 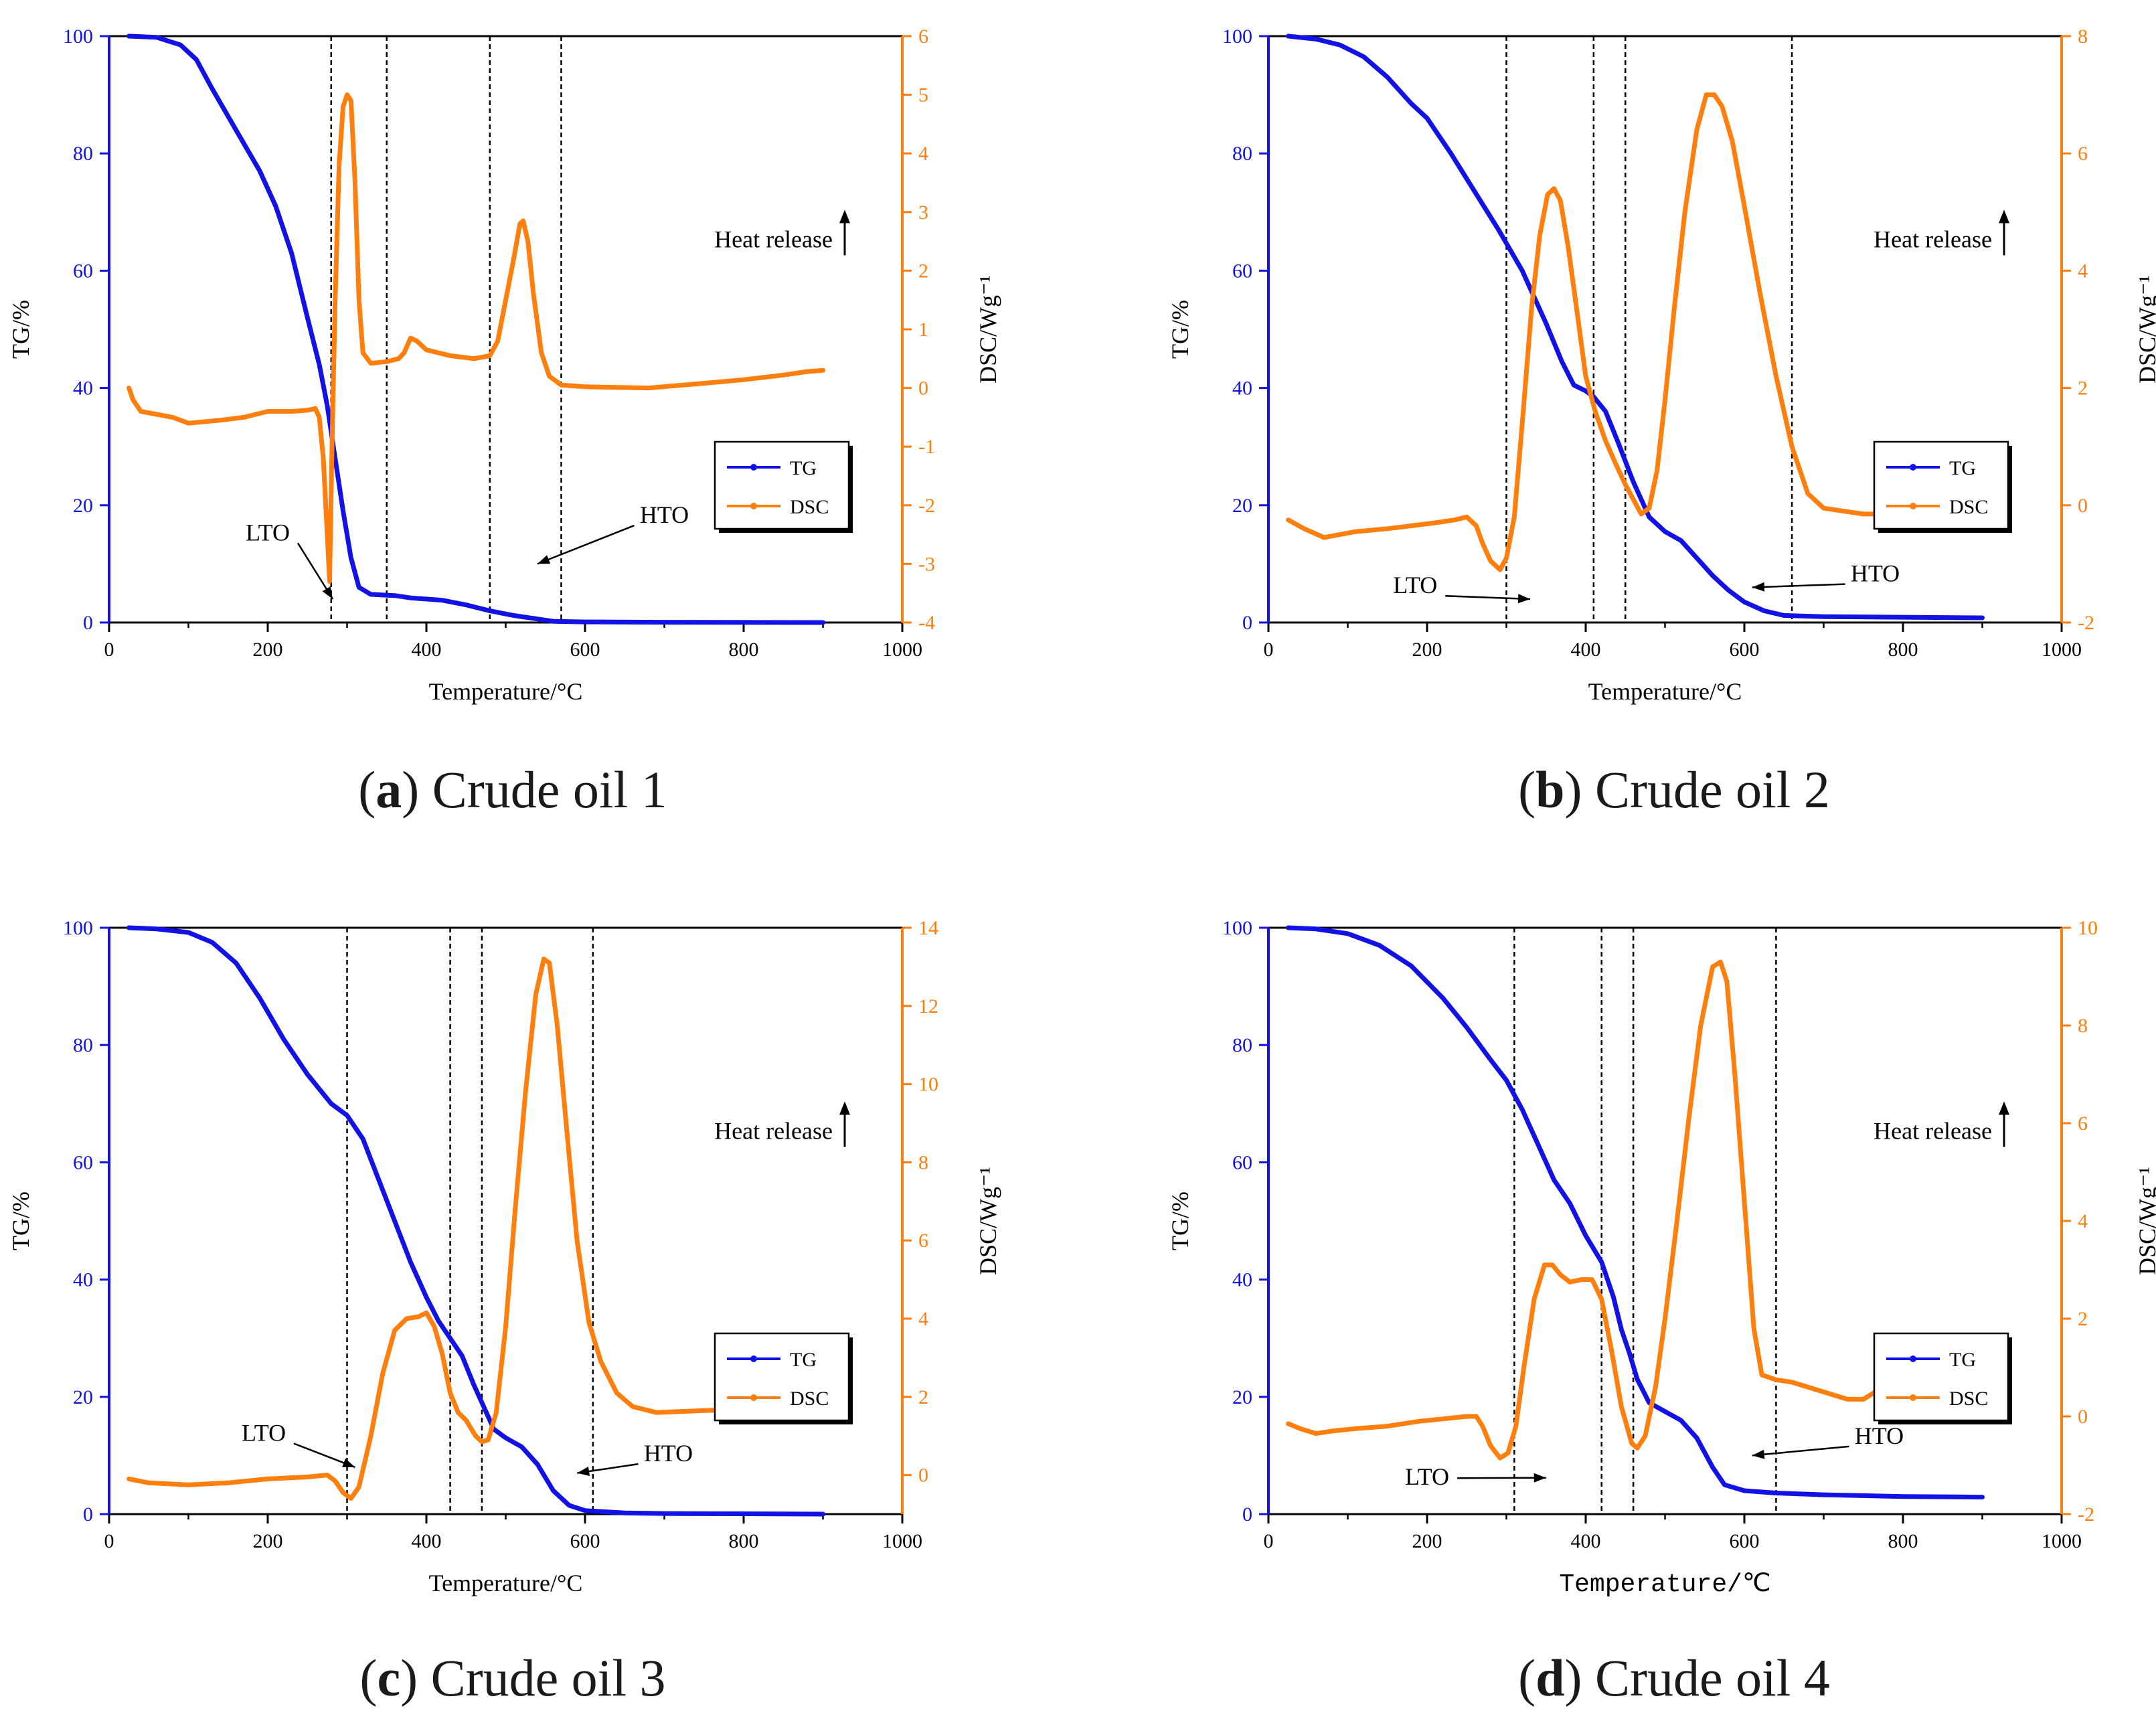 What do you see at coordinates (1674, 789) in the screenshot?
I see `caption-b: (b) Crude oil 2` at bounding box center [1674, 789].